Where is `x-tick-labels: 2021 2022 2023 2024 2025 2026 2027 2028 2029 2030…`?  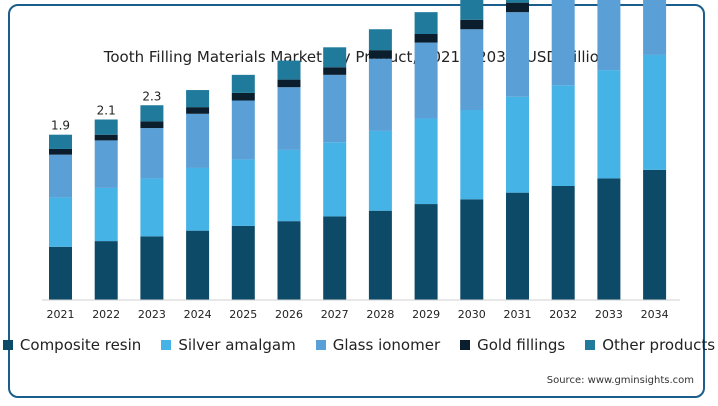 x-tick-labels: 2021 2022 2023 2024 2025 2026 2027 2028 2029 2030… is located at coordinates (358, 314).